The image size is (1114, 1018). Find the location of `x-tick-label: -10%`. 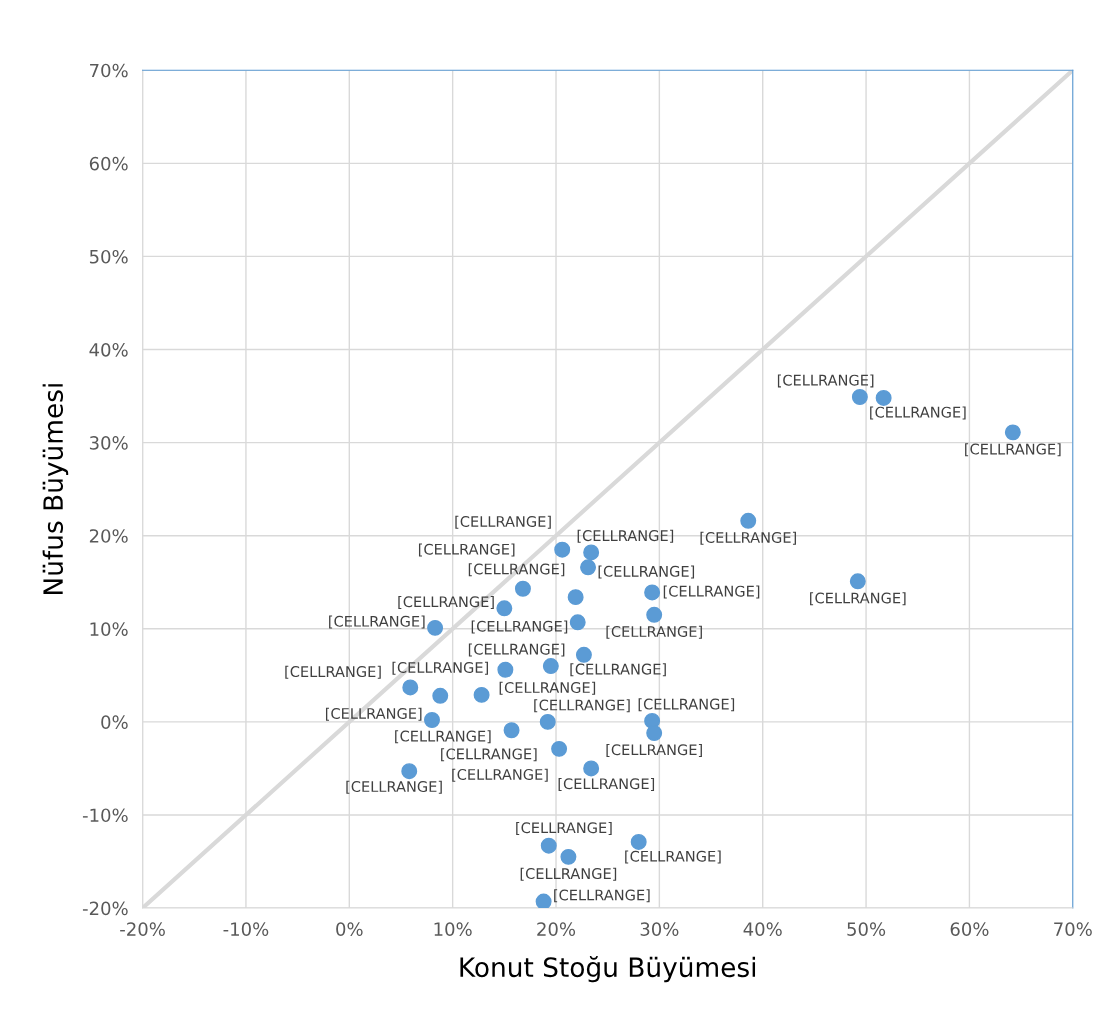

x-tick-label: -10% is located at coordinates (246, 929).